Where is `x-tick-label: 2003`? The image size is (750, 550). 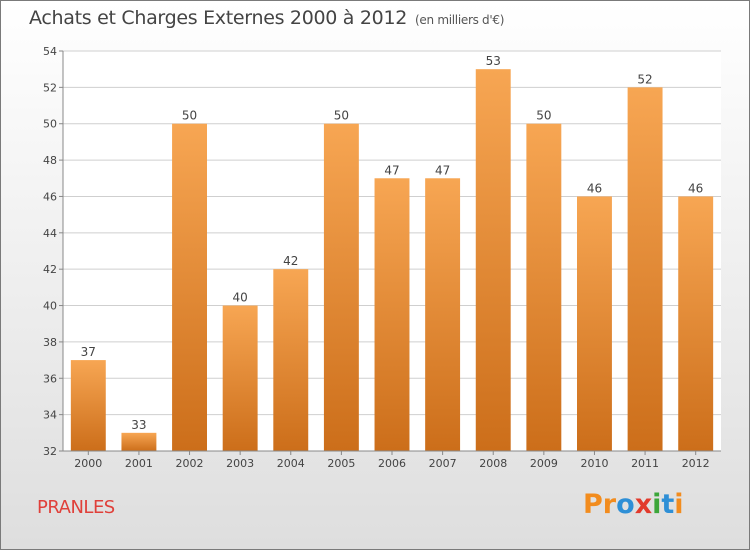
x-tick-label: 2003 is located at coordinates (240, 463).